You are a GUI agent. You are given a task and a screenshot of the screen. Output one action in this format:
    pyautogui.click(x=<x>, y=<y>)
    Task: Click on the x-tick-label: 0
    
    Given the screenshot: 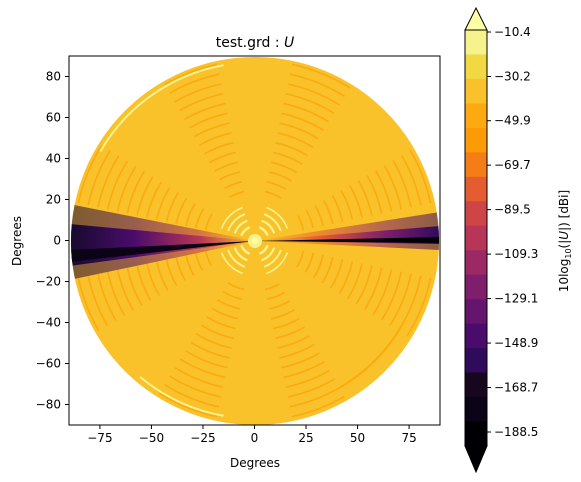 What is the action you would take?
    pyautogui.click(x=255, y=438)
    